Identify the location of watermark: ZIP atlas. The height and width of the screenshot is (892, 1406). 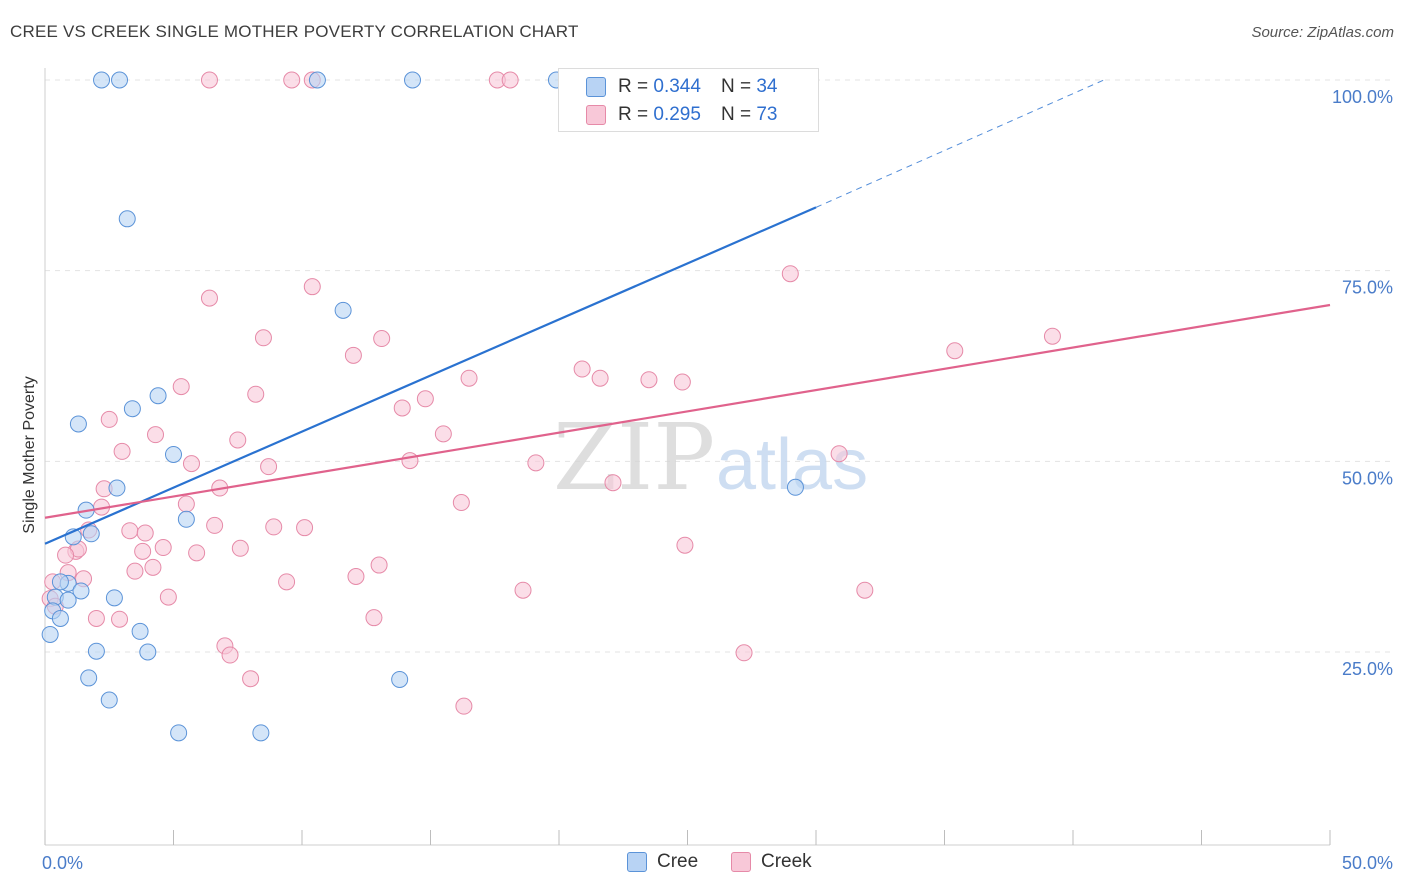
(710, 457).